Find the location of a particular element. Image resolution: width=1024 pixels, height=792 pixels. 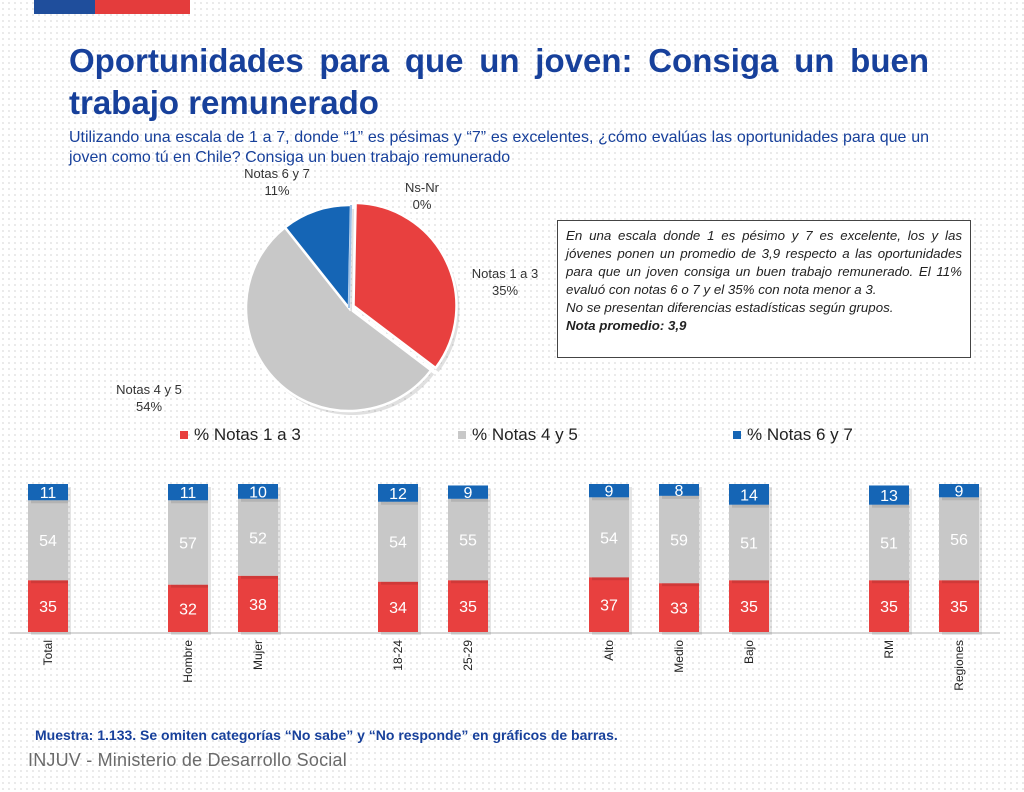

pie-label-notas-4-5: Notas 4 y 5 54% is located at coordinates (149, 398).